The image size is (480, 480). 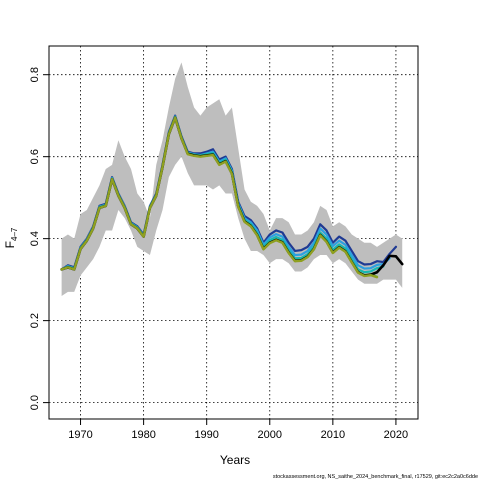 What do you see at coordinates (35, 238) in the screenshot?
I see `y-tick-label-2: 0.4` at bounding box center [35, 238].